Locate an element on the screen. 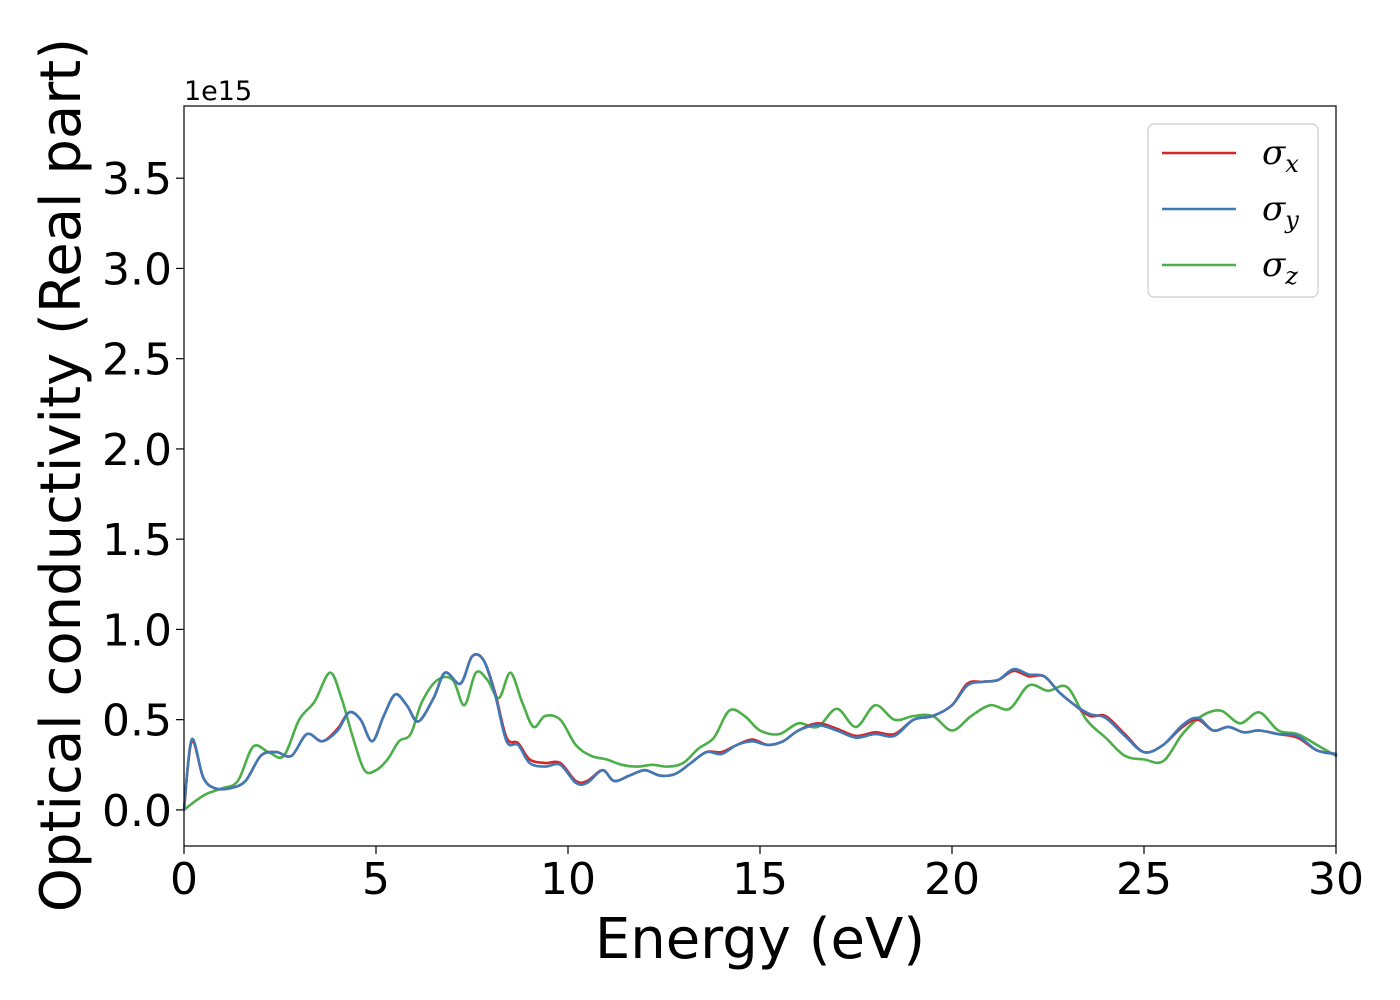 The width and height of the screenshot is (1400, 1000). x-axis-label: Energy (eV) is located at coordinates (760, 939).